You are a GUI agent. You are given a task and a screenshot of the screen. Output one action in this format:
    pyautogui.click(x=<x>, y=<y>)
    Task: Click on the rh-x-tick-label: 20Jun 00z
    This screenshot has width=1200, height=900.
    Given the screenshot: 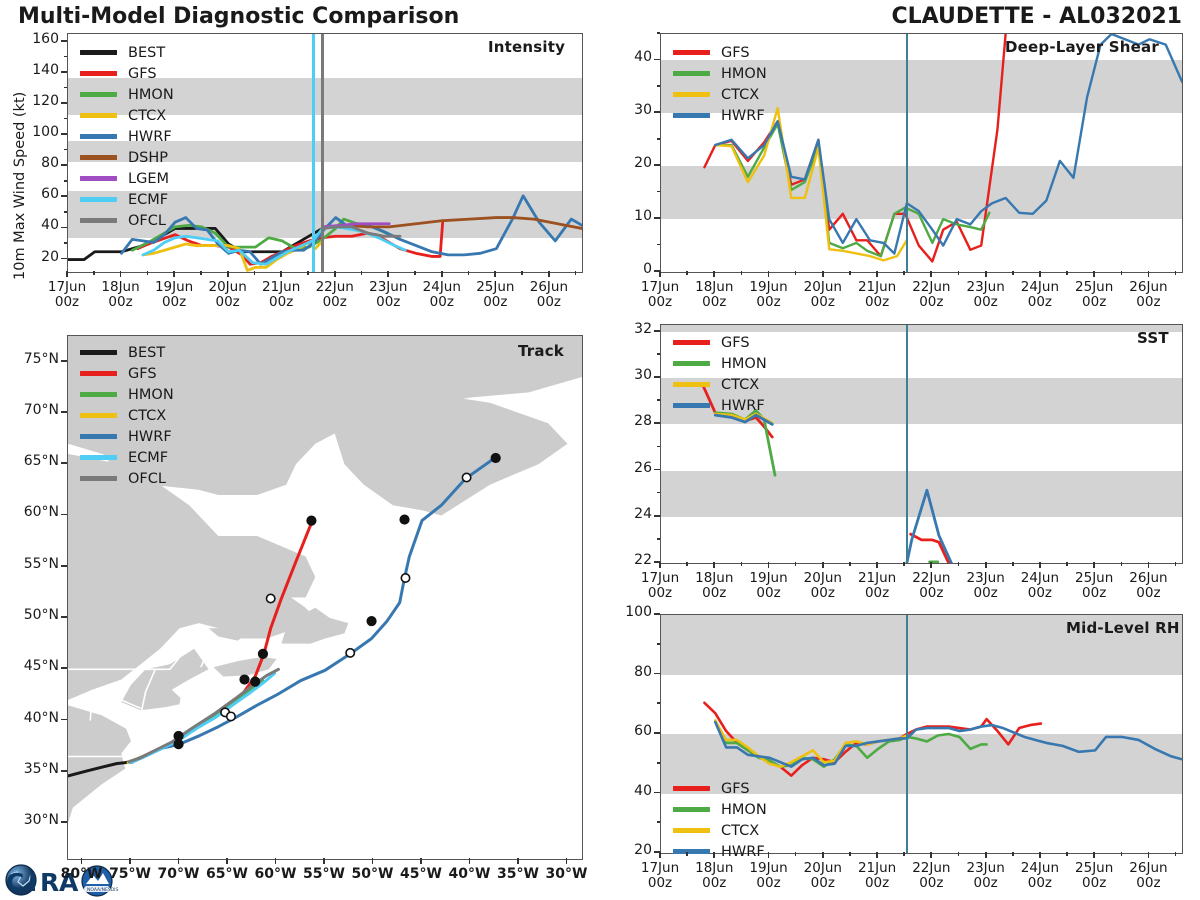 What is the action you would take?
    pyautogui.click(x=823, y=876)
    